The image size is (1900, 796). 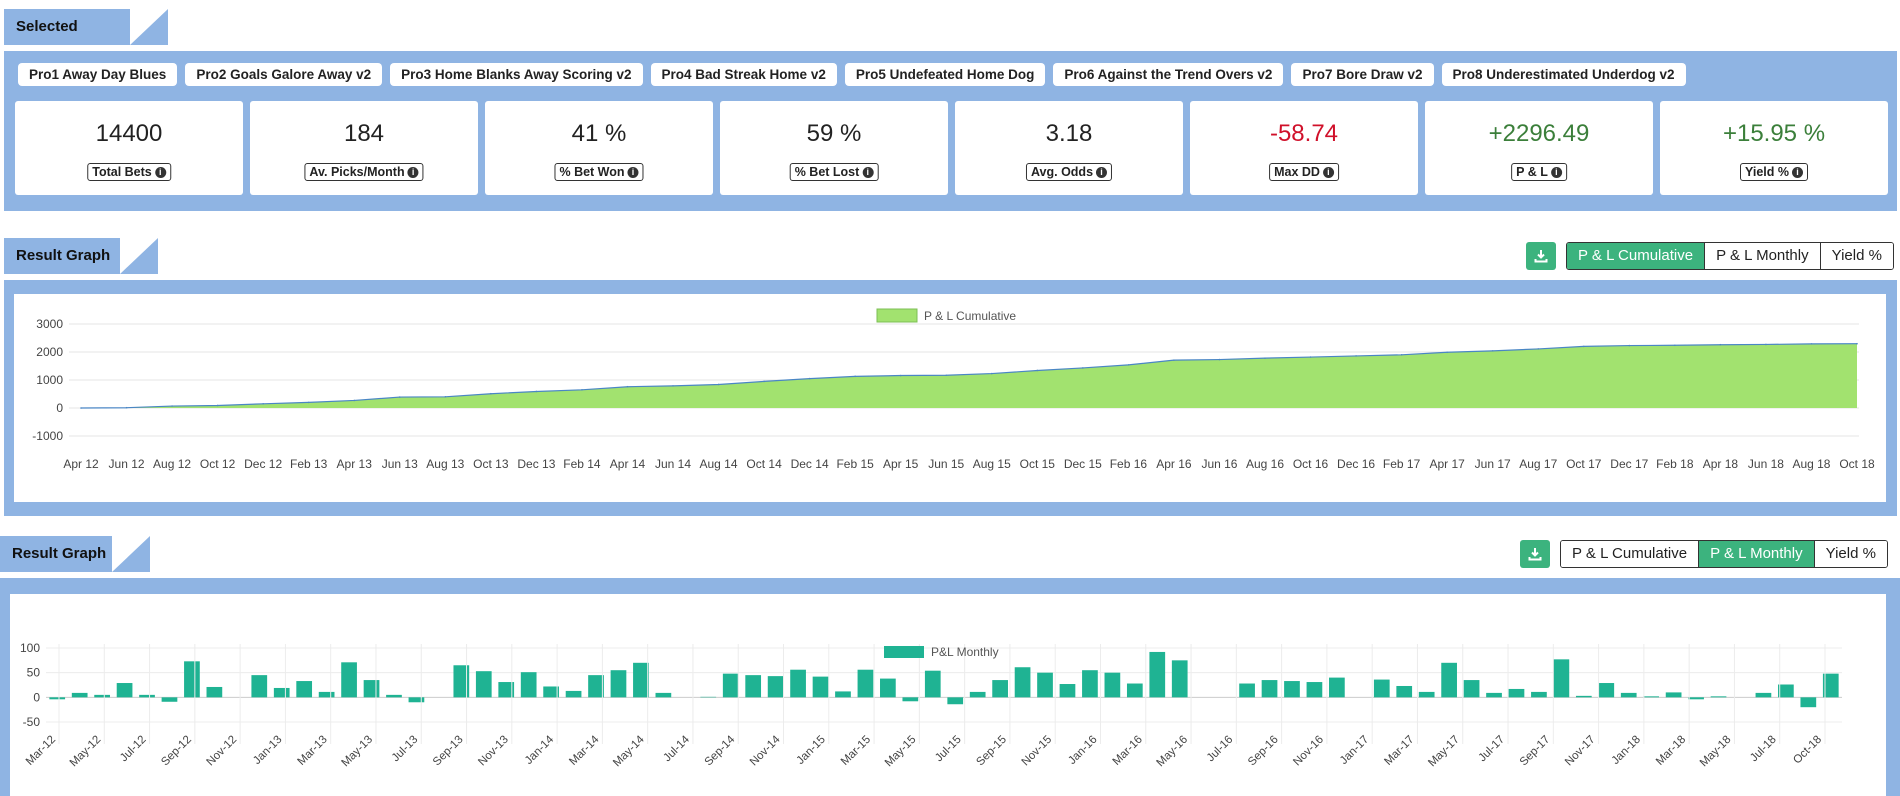 What do you see at coordinates (364, 172) in the screenshot?
I see `stat-label: Av. Picks/Month i` at bounding box center [364, 172].